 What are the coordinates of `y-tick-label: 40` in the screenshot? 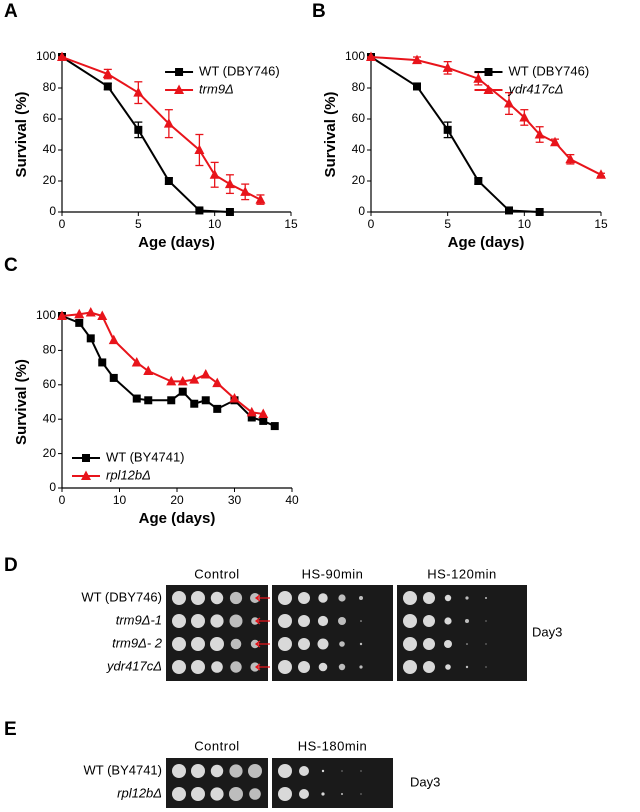 It's located at (50, 149).